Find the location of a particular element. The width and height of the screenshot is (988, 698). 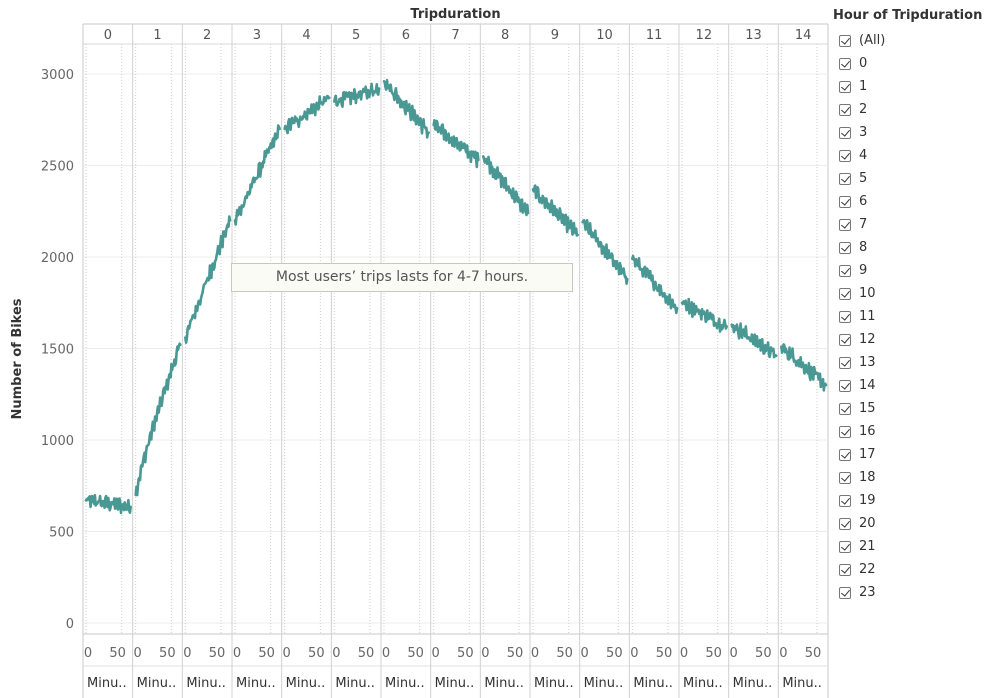

legend-filter-item: 9 is located at coordinates (910, 270).